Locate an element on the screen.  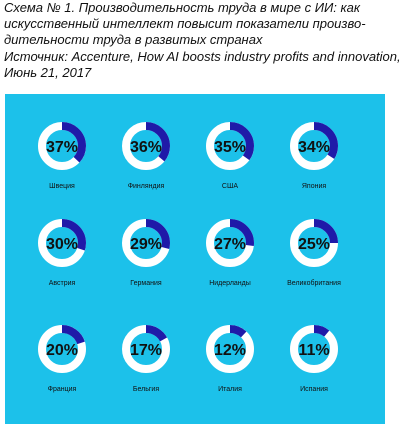
data-label: 37% is located at coordinates (62, 147).